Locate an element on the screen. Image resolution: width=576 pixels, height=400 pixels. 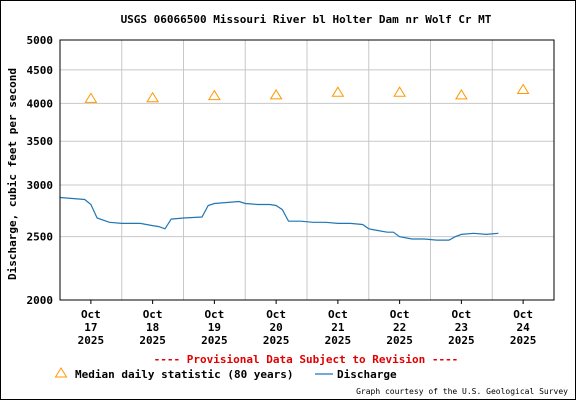
discharge-line is located at coordinates (279, 218).